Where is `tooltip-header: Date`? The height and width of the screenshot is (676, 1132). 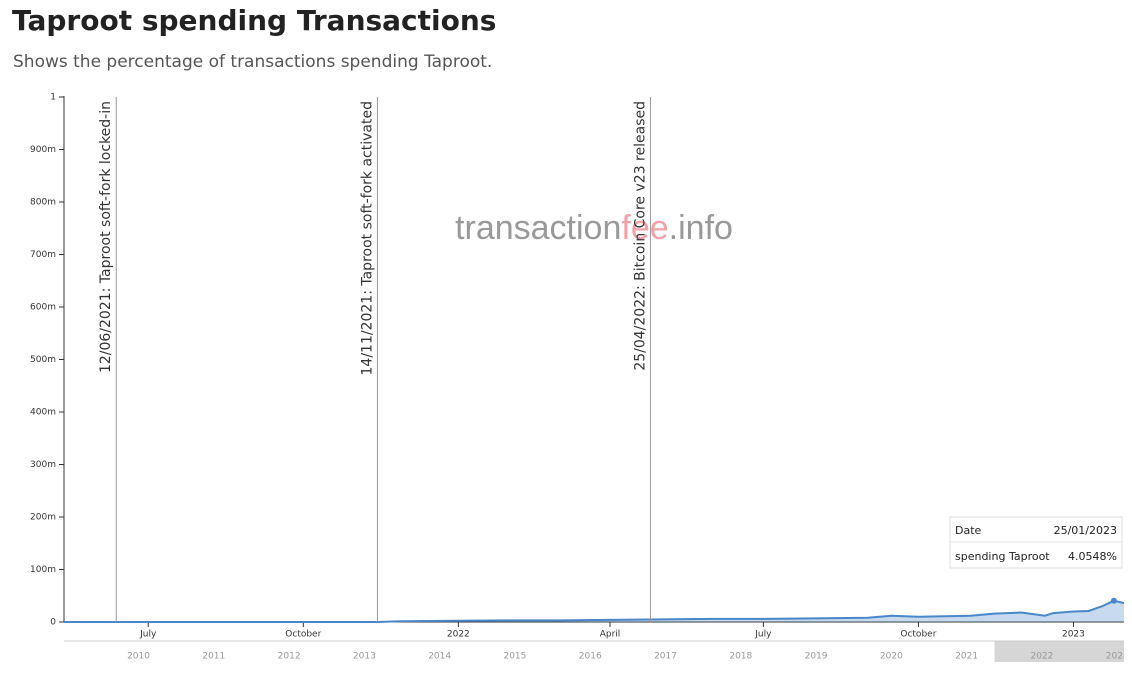
tooltip-header: Date is located at coordinates (968, 530).